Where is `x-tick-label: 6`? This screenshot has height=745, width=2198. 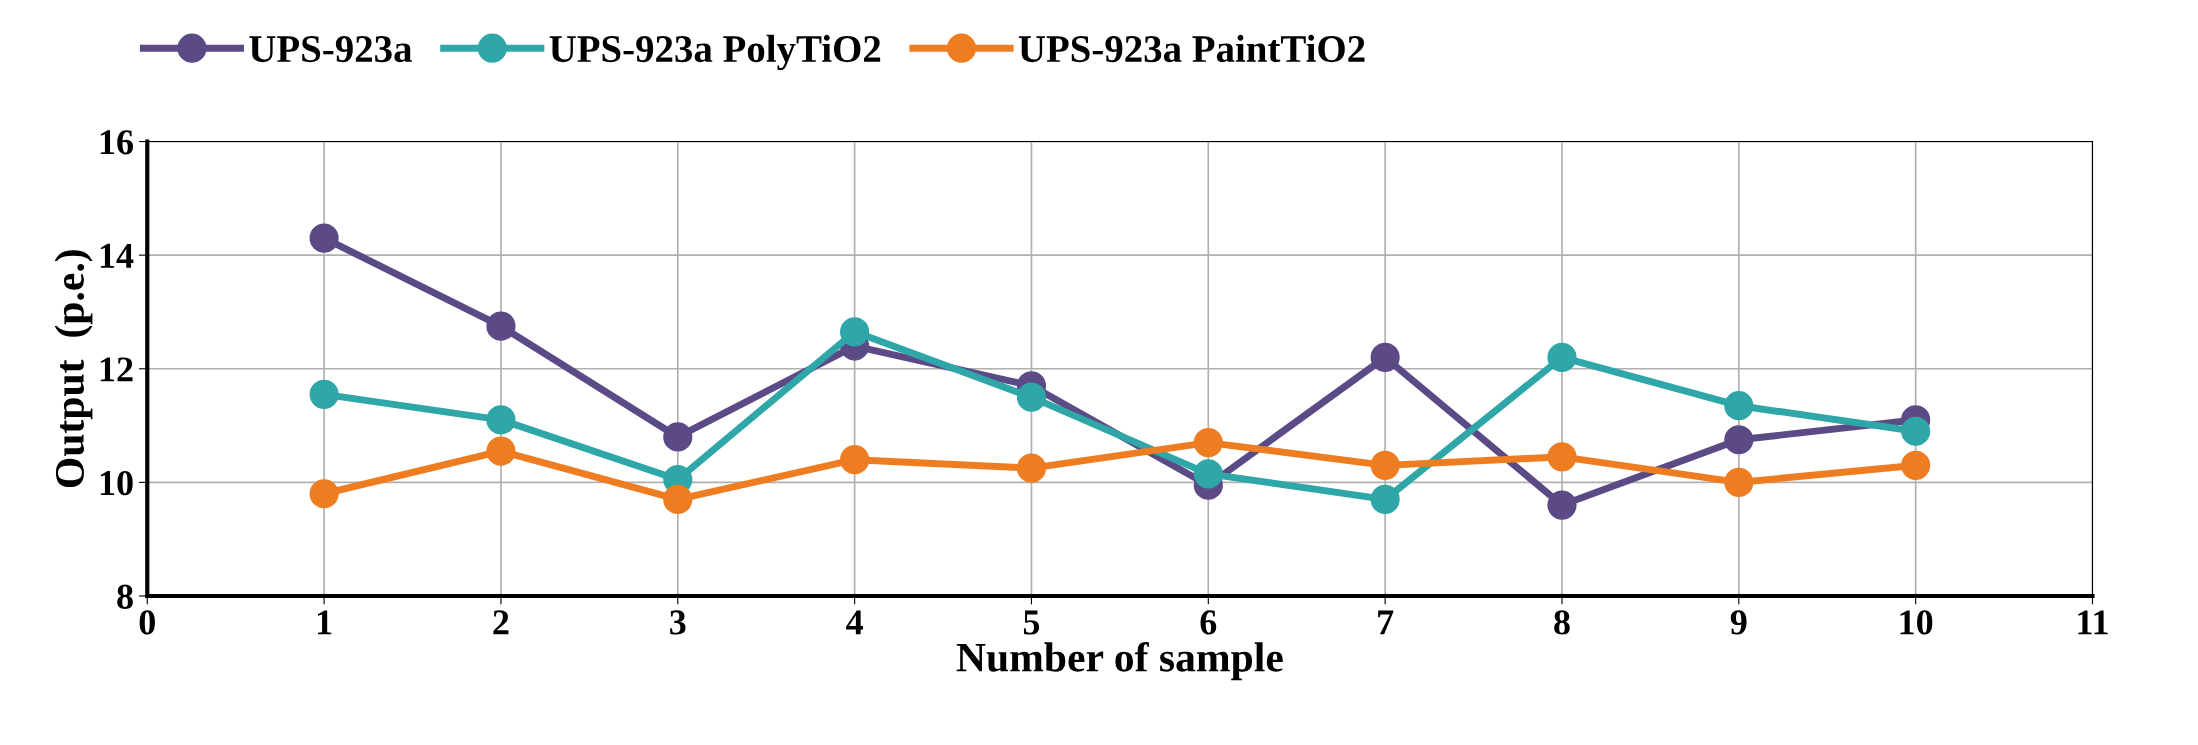
x-tick-label: 6 is located at coordinates (1208, 622).